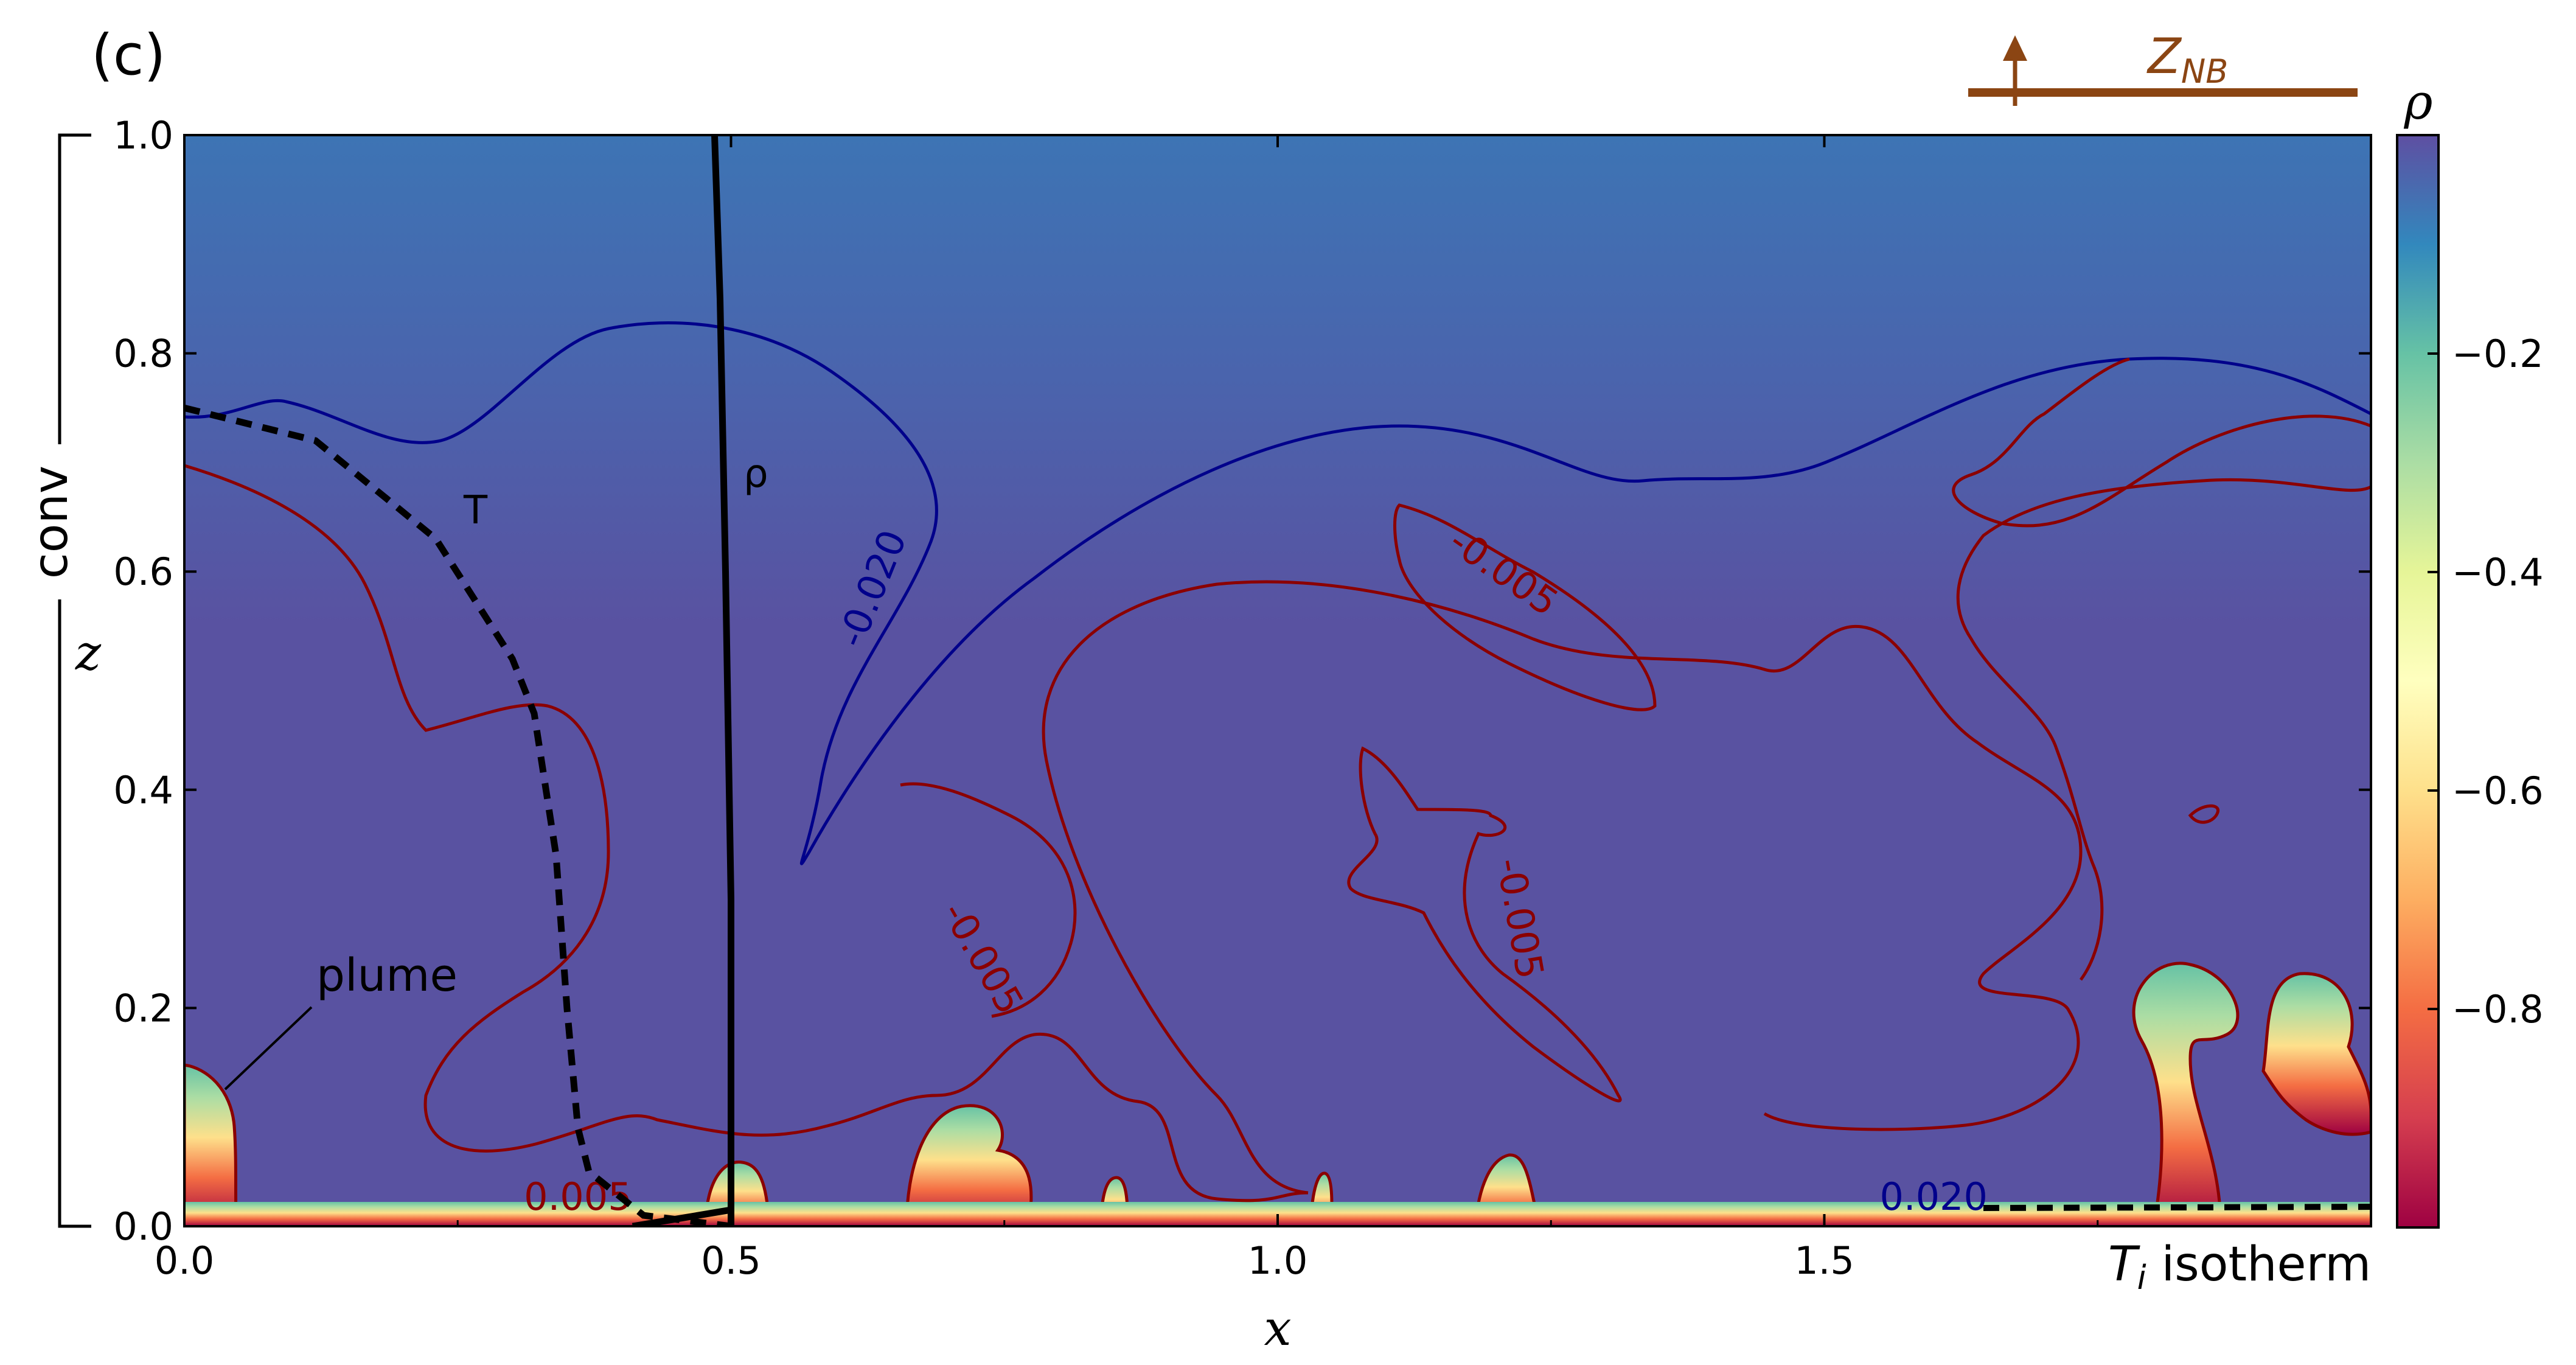  What do you see at coordinates (1277, 1328) in the screenshot?
I see `x-axis-label: x` at bounding box center [1277, 1328].